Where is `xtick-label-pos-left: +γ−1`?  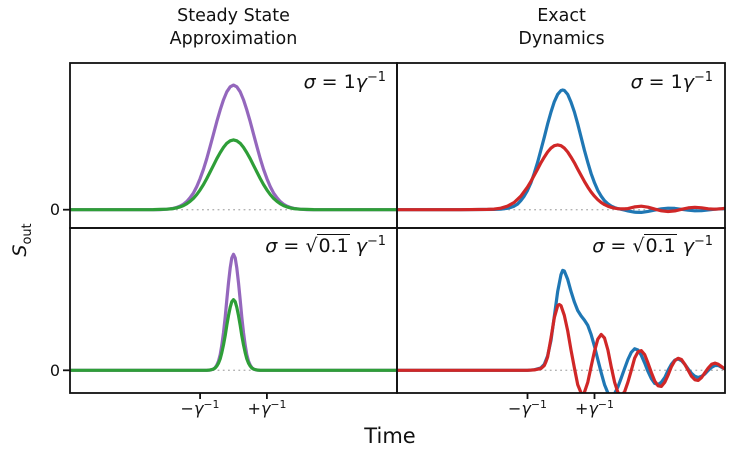 xtick-label-pos-left: +γ−1 is located at coordinates (267, 408).